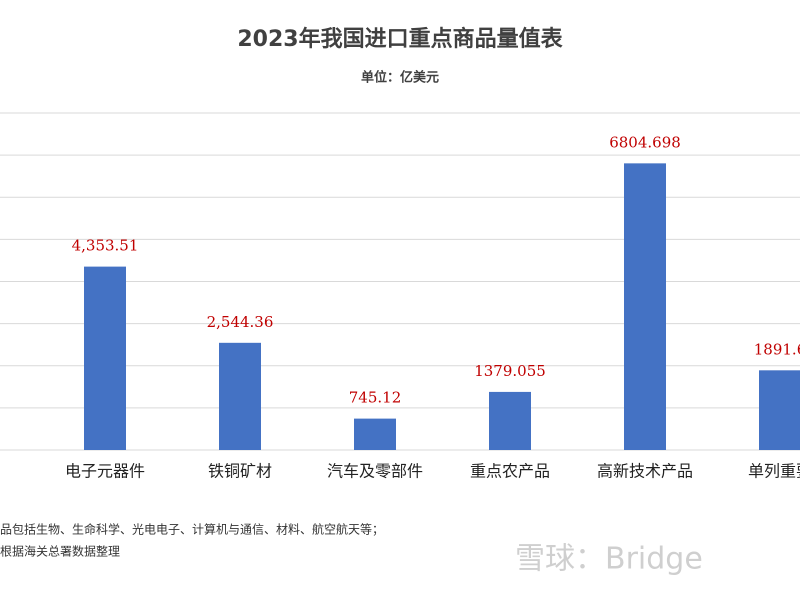  What do you see at coordinates (105, 246) in the screenshot?
I see `value-label: 4,353.51` at bounding box center [105, 246].